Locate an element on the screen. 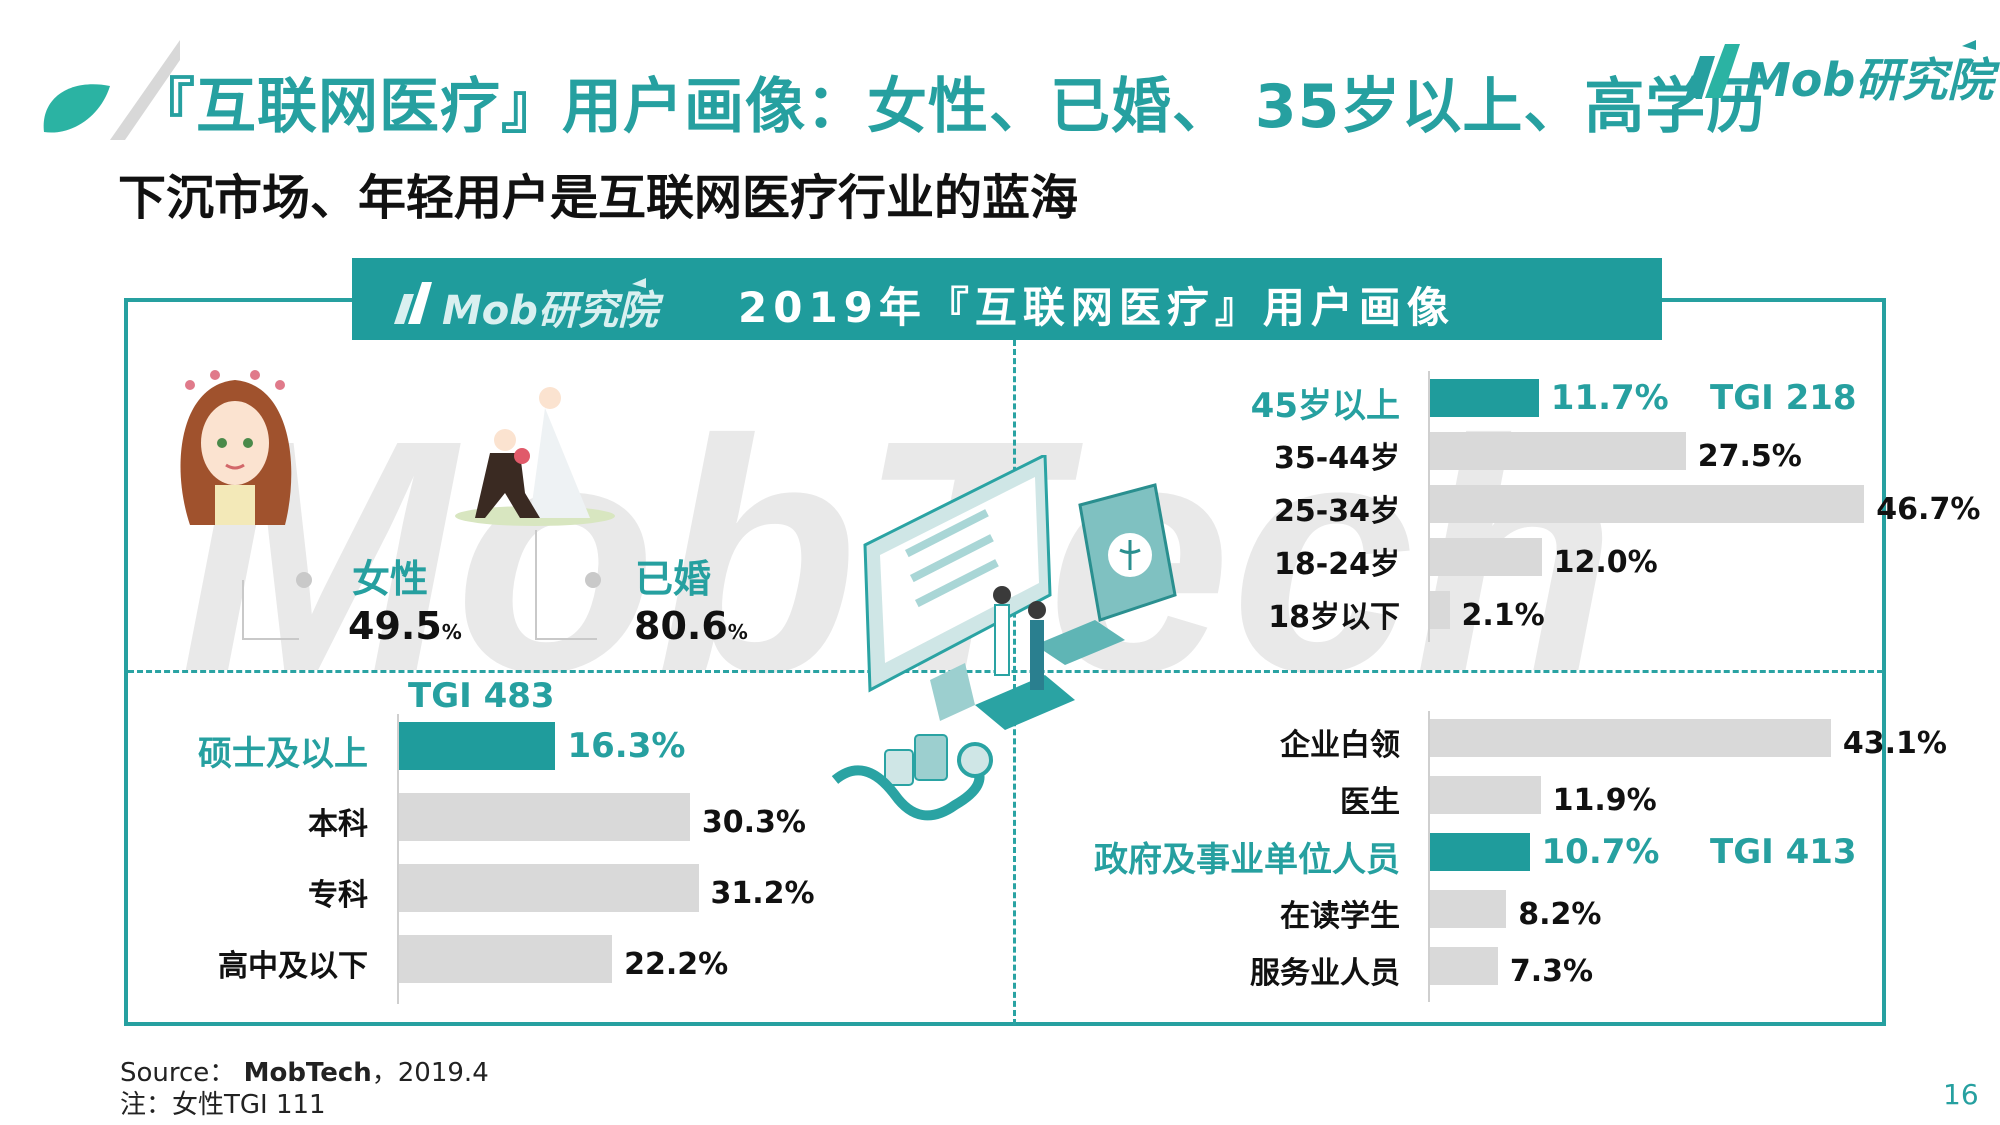 The width and height of the screenshot is (2000, 1125). age-tgi-label: TGI 218 is located at coordinates (1783, 398).